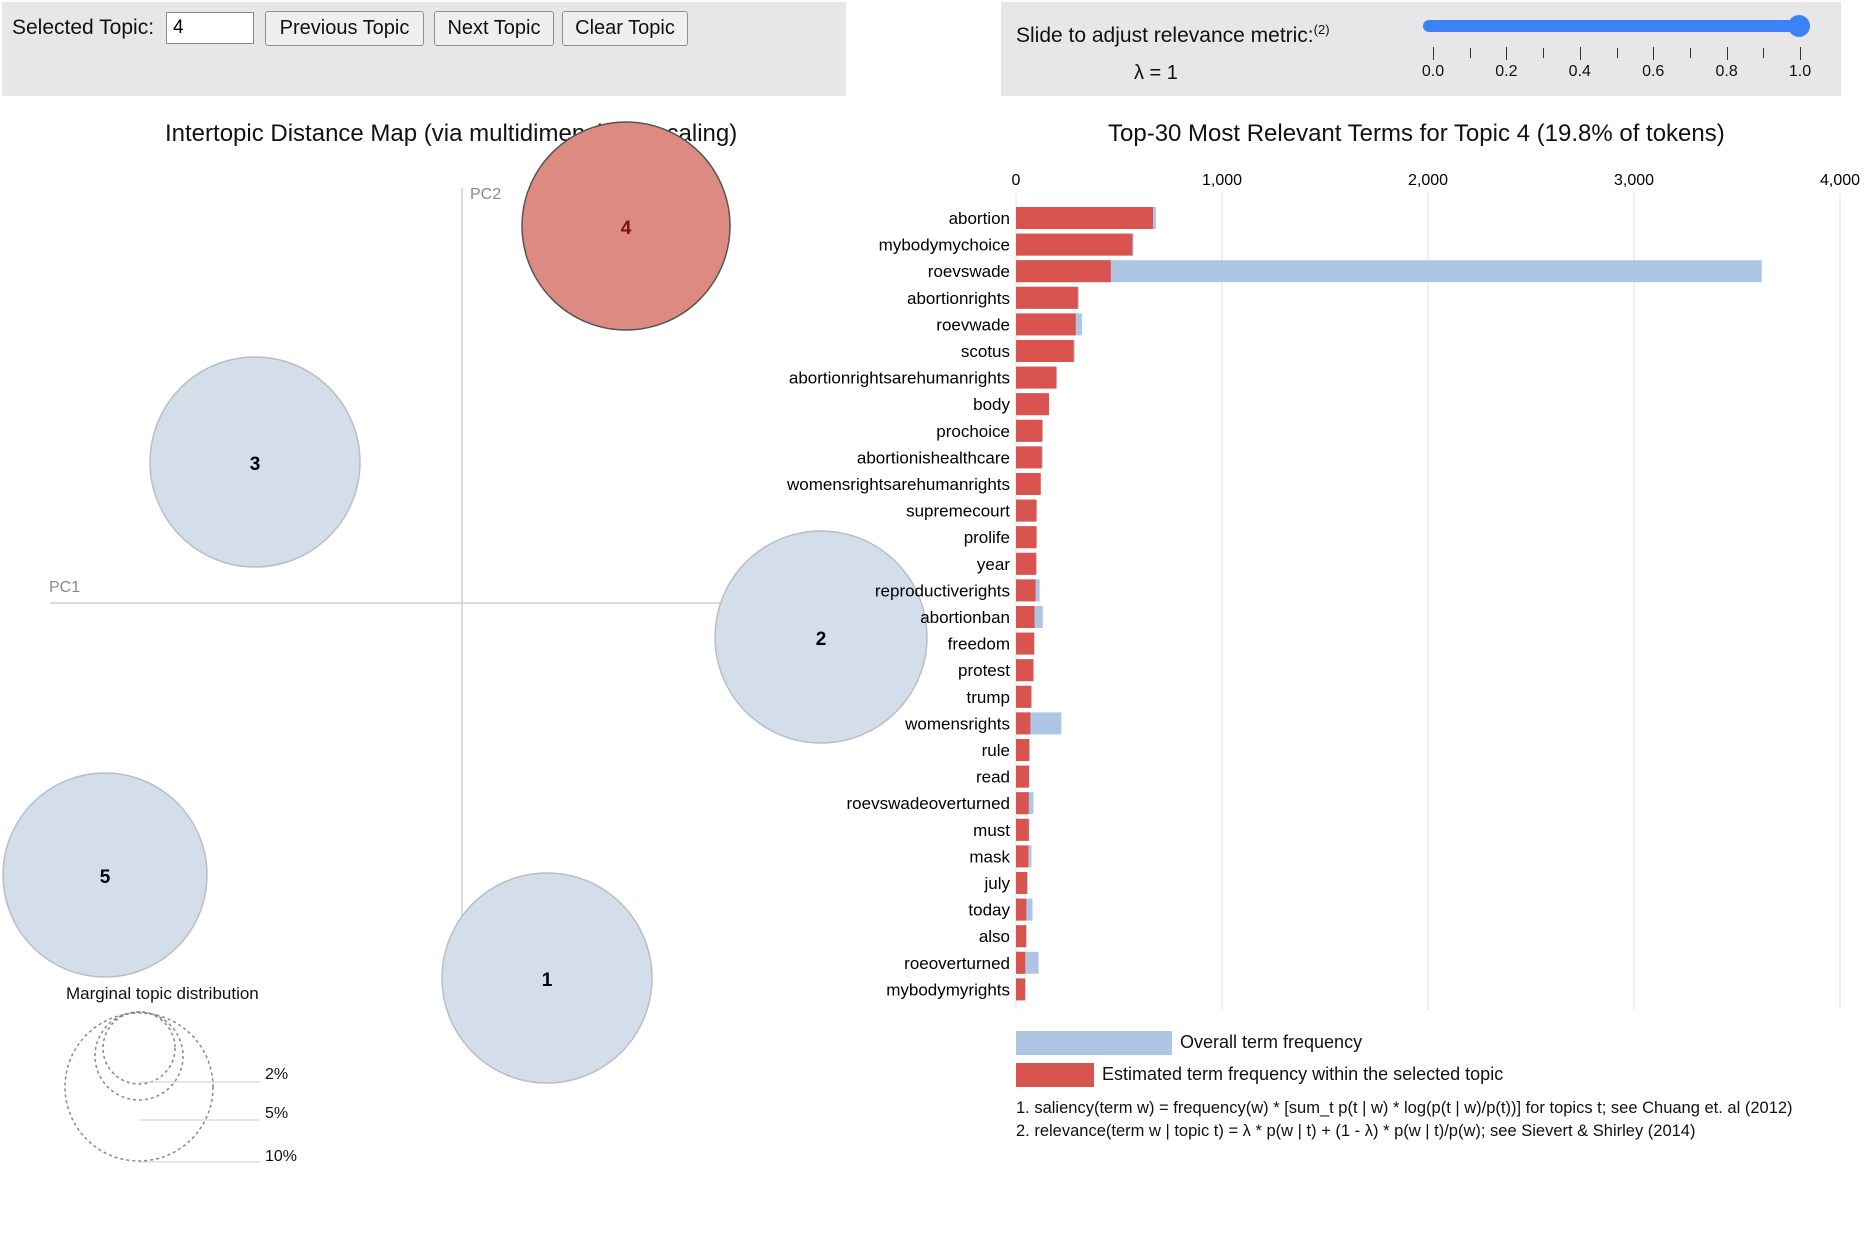 The width and height of the screenshot is (1874, 1258). Describe the element at coordinates (965, 617) in the screenshot. I see `term-label-abortionban: abortionban` at that location.